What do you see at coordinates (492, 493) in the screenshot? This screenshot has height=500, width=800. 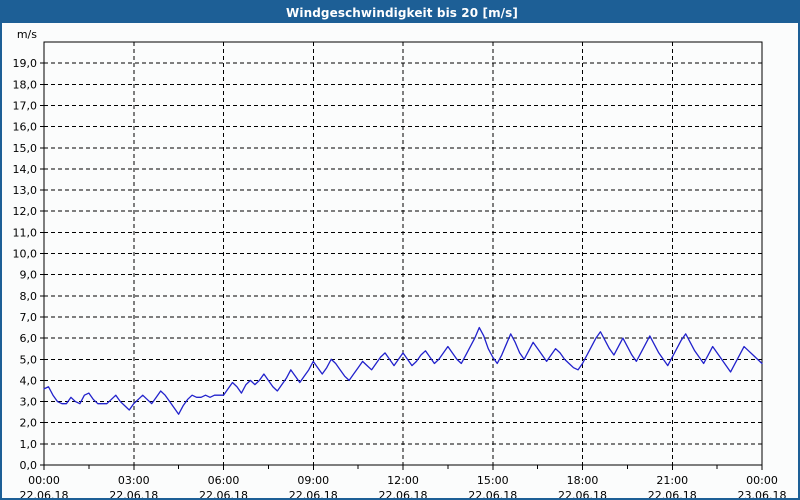 I see `x-tick-date-5: 22.06.18` at bounding box center [492, 493].